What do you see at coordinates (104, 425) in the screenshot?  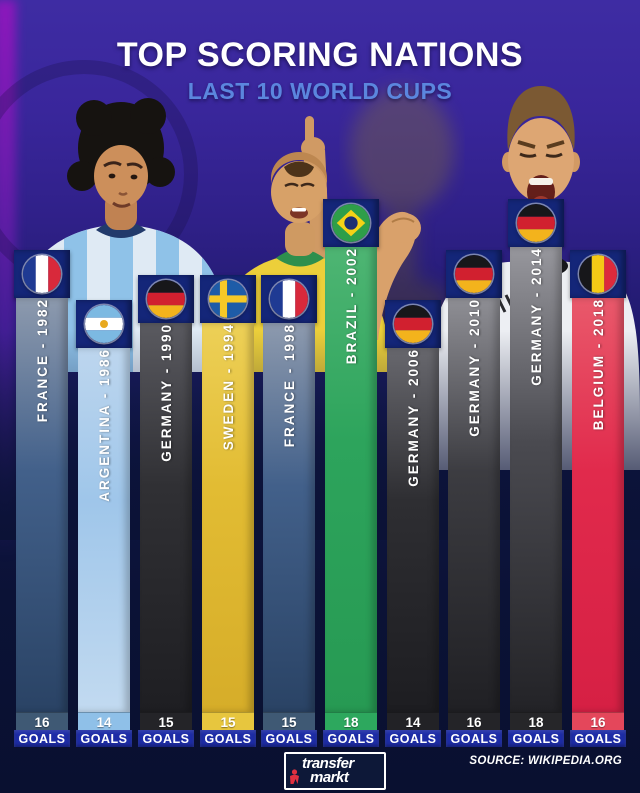 I see `bar-label: ARGENTINA - 1986` at bounding box center [104, 425].